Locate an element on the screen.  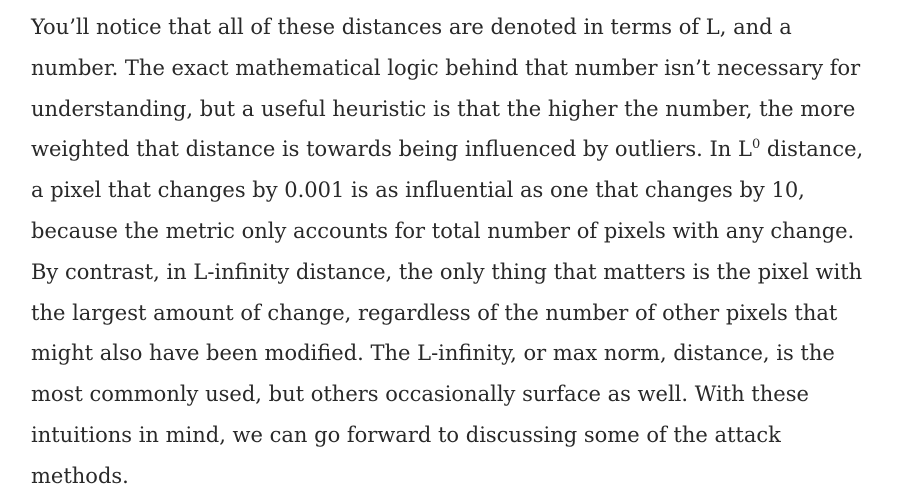
superscript-zero: 0 is located at coordinates (756, 145).